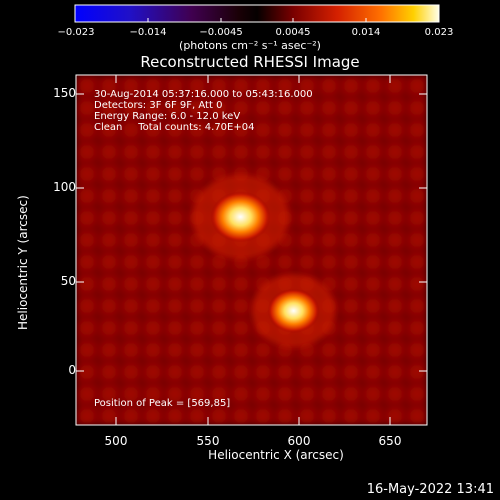 The image size is (500, 500). Describe the element at coordinates (23, 262) in the screenshot. I see `y-axis-label: Heliocentric Y (arcsec)` at that location.